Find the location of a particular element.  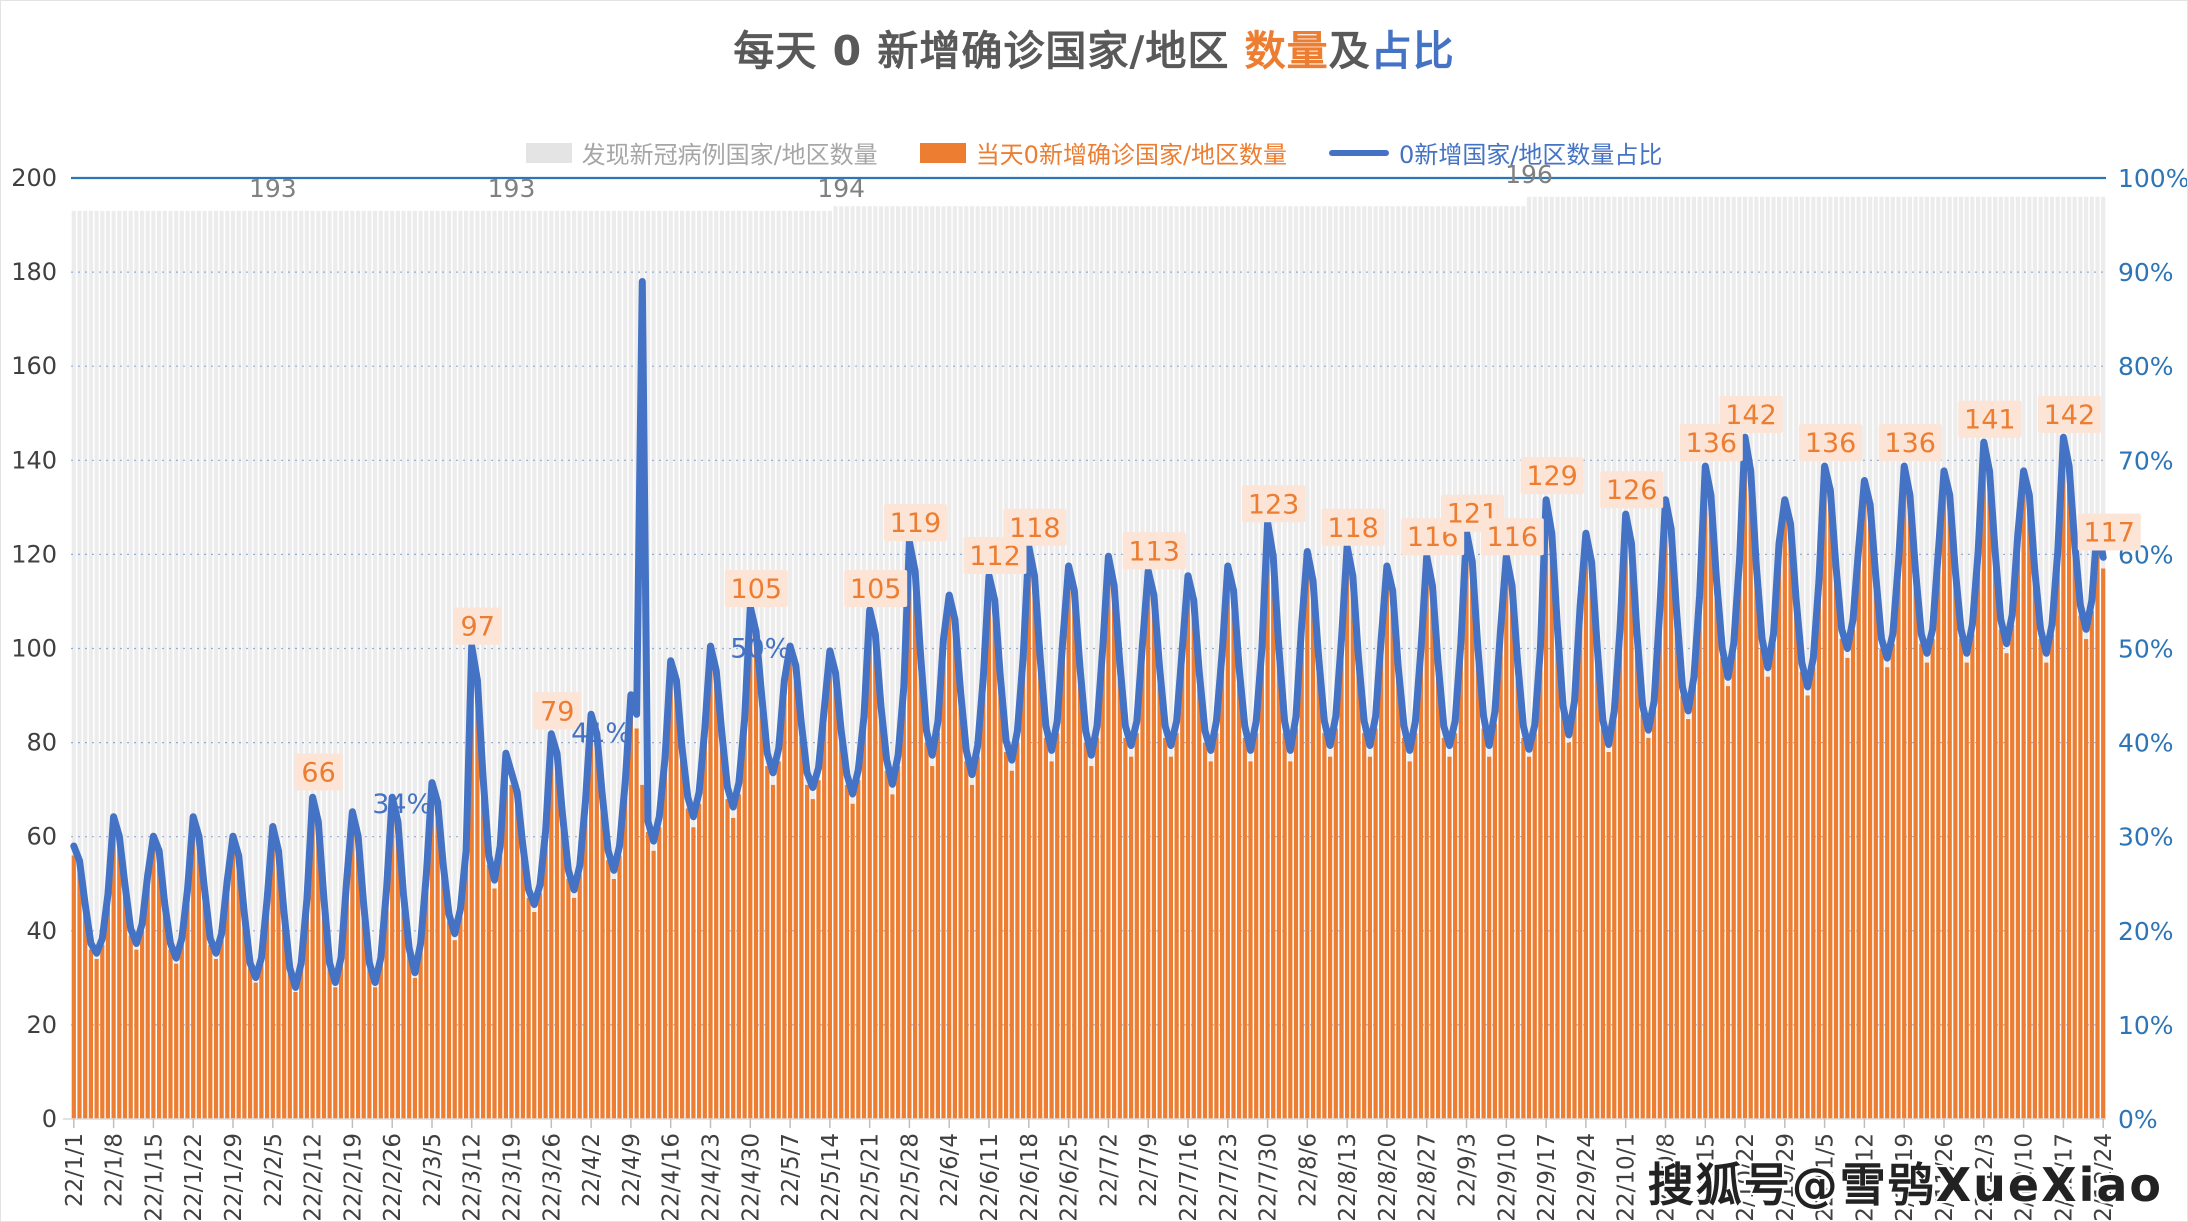

x-tick-label: 22/5/14 is located at coordinates (831, 1177).